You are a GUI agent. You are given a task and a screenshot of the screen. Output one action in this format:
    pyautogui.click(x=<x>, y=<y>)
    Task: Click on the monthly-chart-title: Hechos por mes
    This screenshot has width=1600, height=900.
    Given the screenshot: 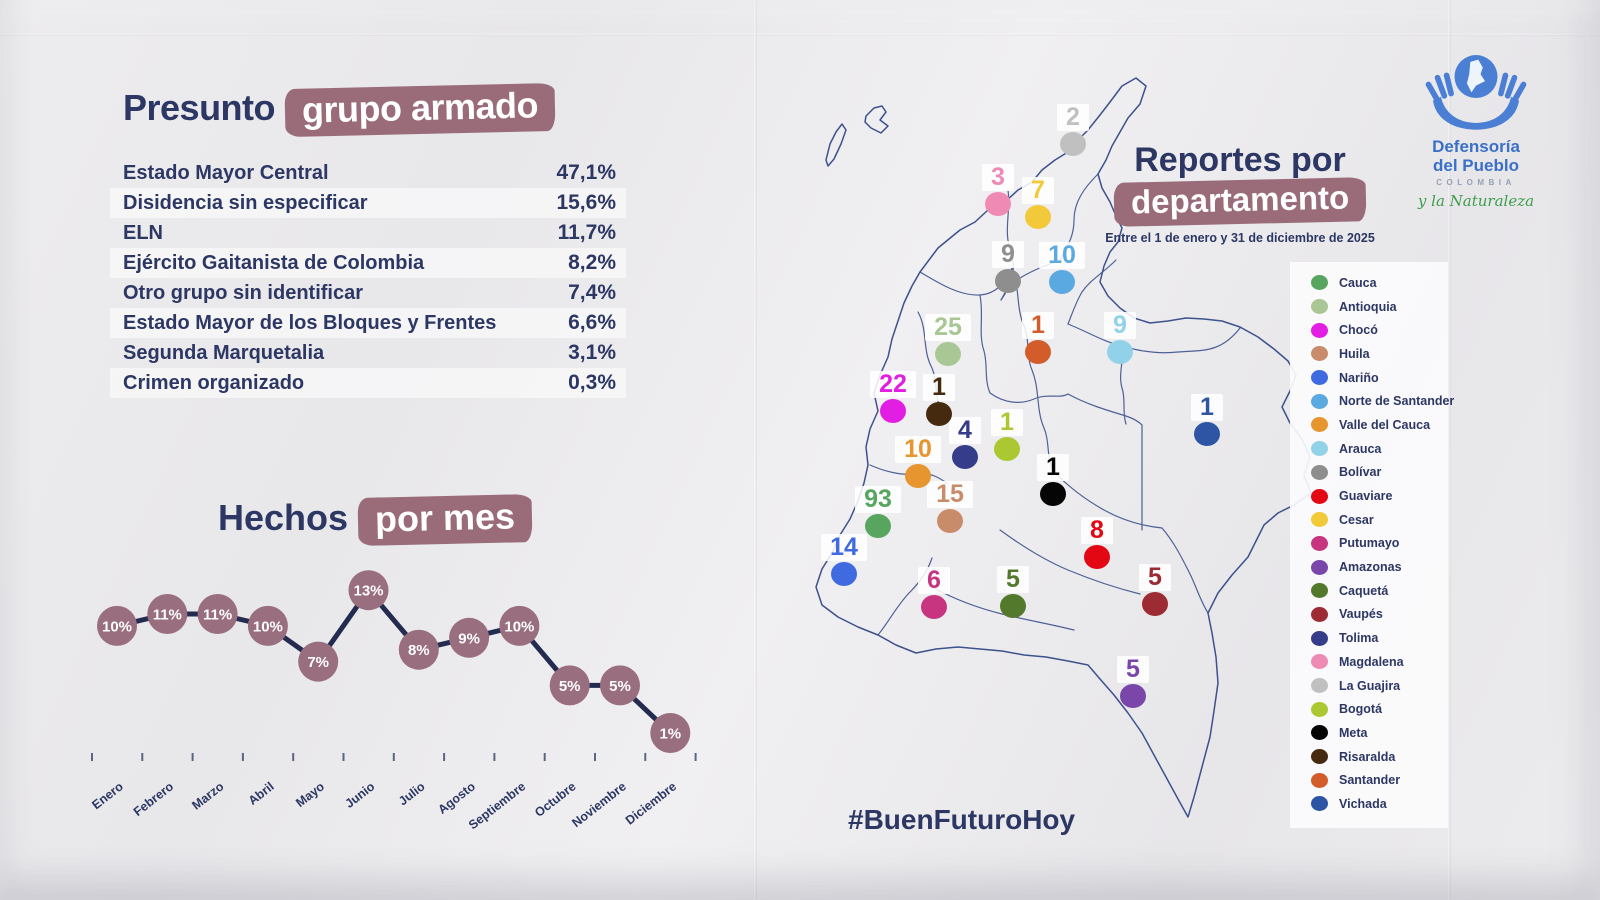 What is the action you would take?
    pyautogui.click(x=375, y=520)
    